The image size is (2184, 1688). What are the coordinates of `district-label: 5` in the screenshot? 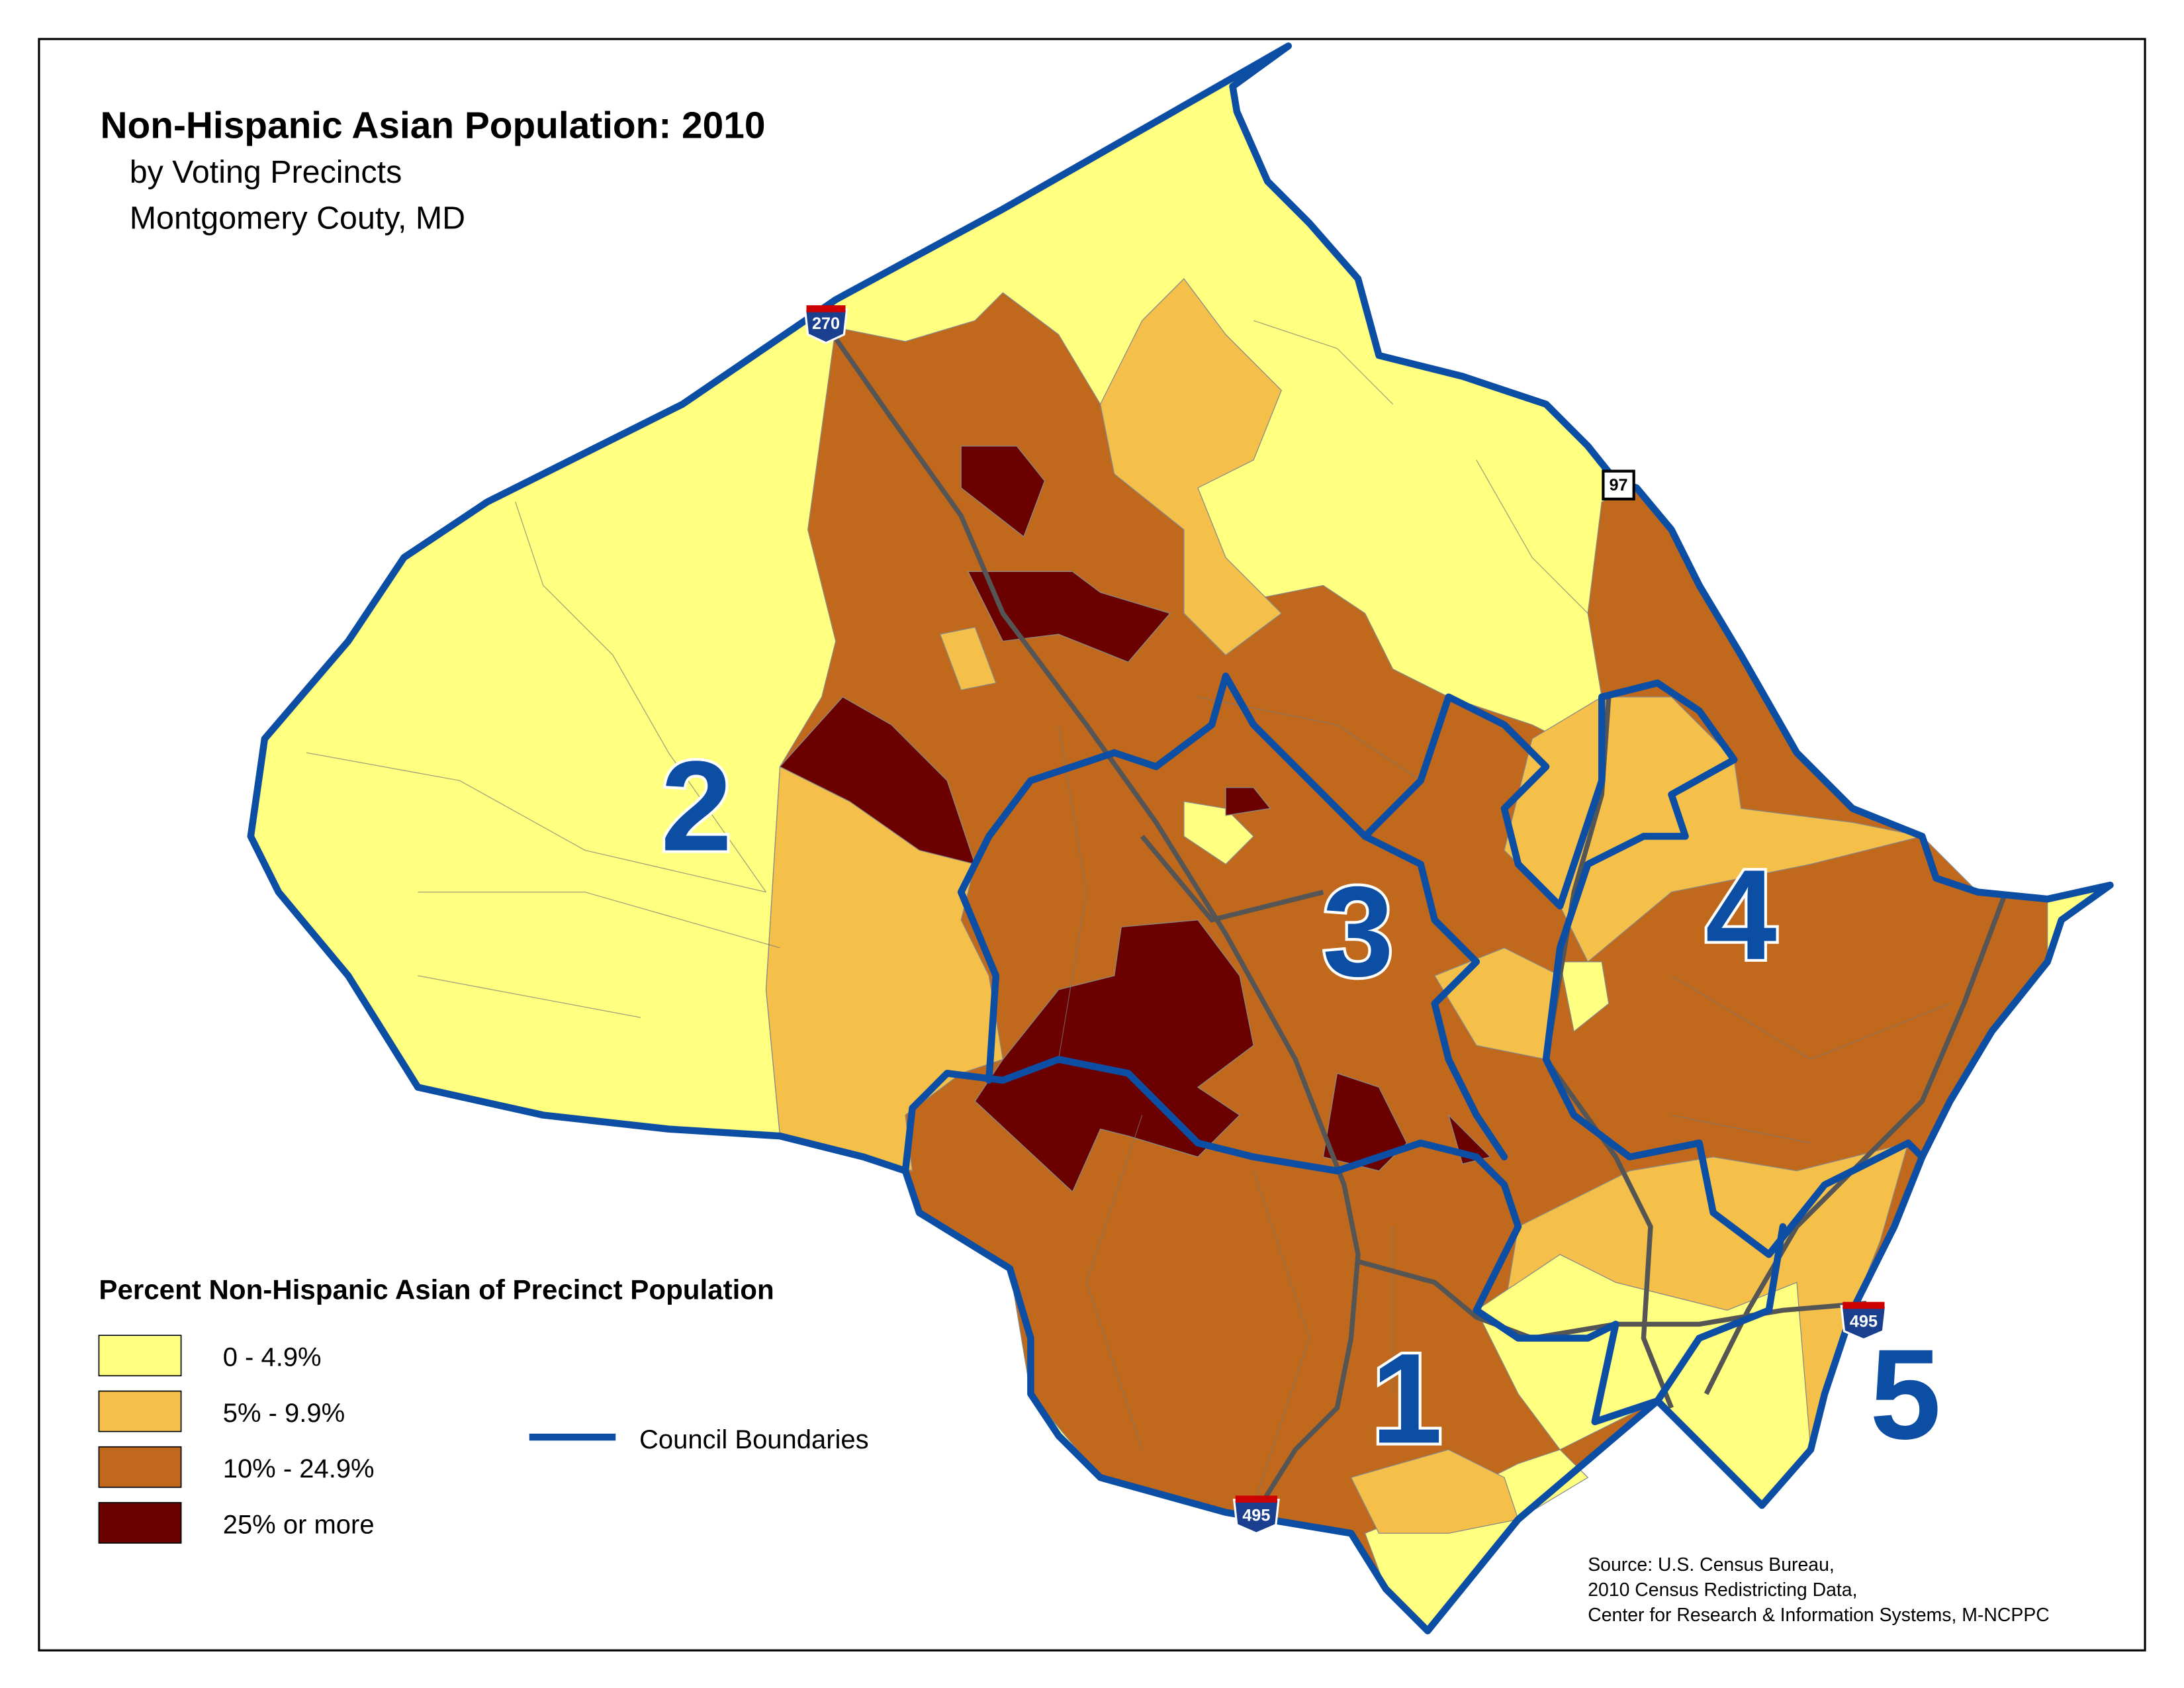 It's located at (1905, 1394).